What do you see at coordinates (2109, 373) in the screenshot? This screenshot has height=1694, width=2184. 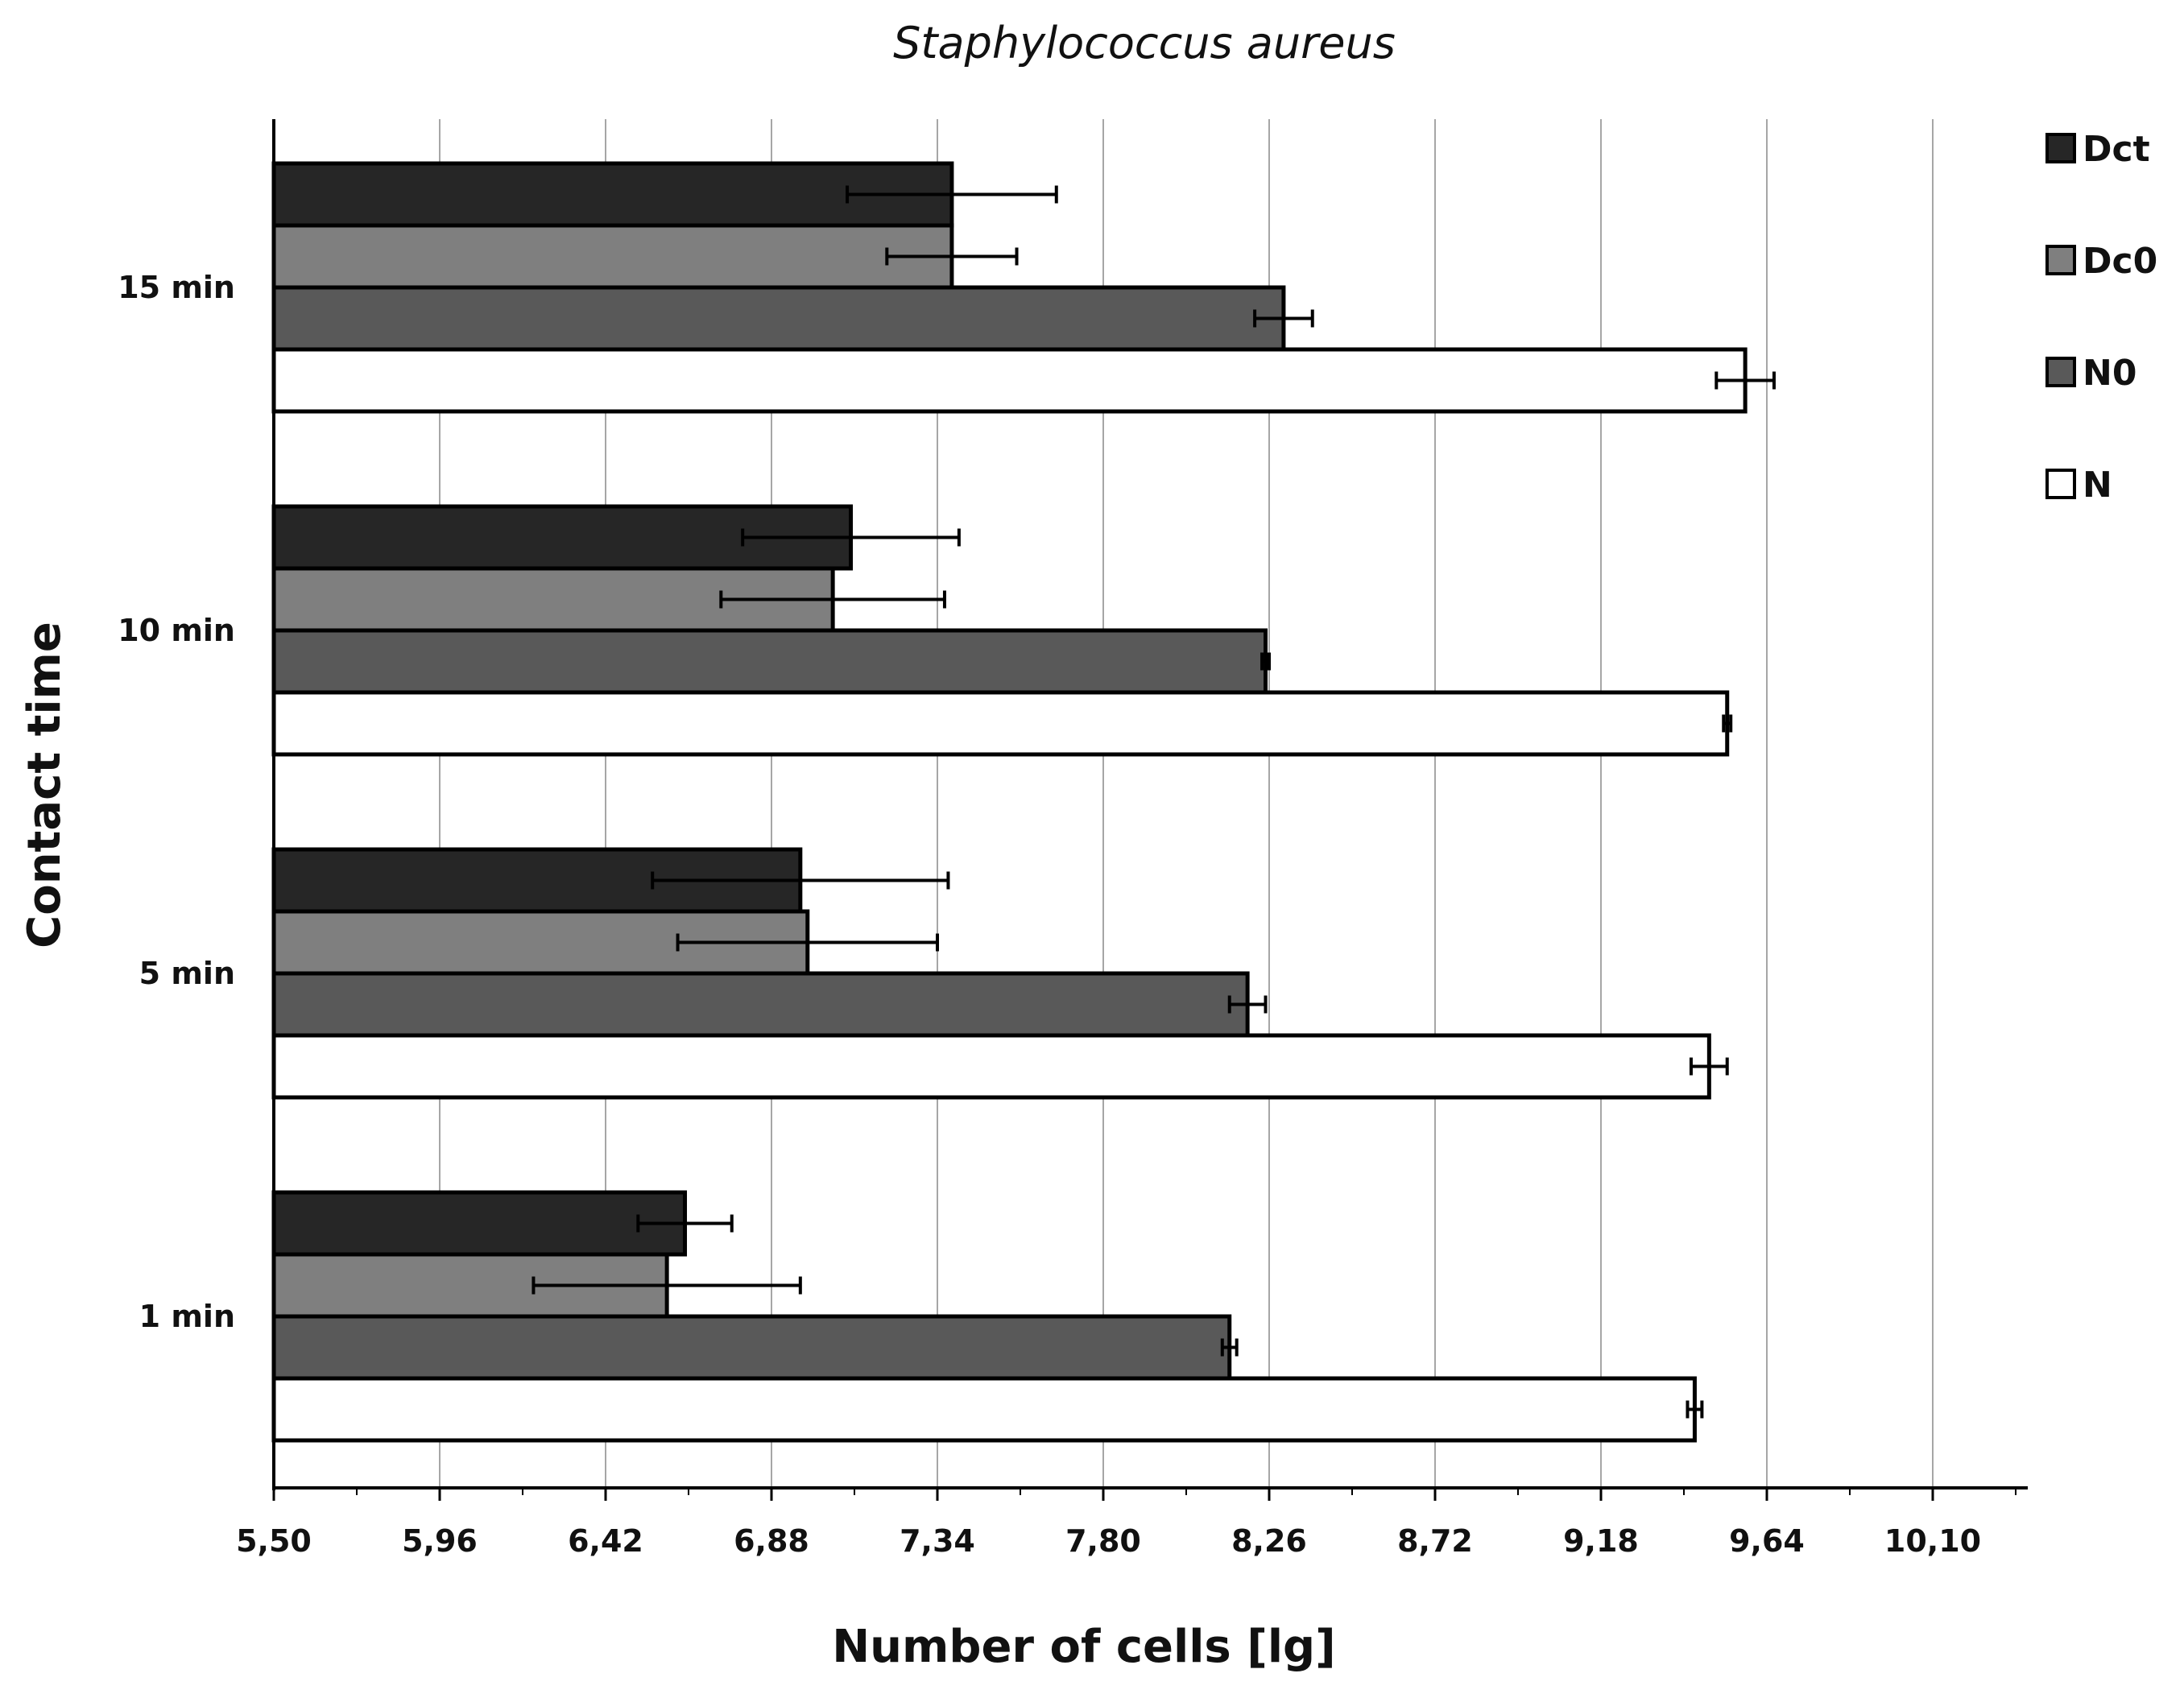 I see `legend-label-n0: N0` at bounding box center [2109, 373].